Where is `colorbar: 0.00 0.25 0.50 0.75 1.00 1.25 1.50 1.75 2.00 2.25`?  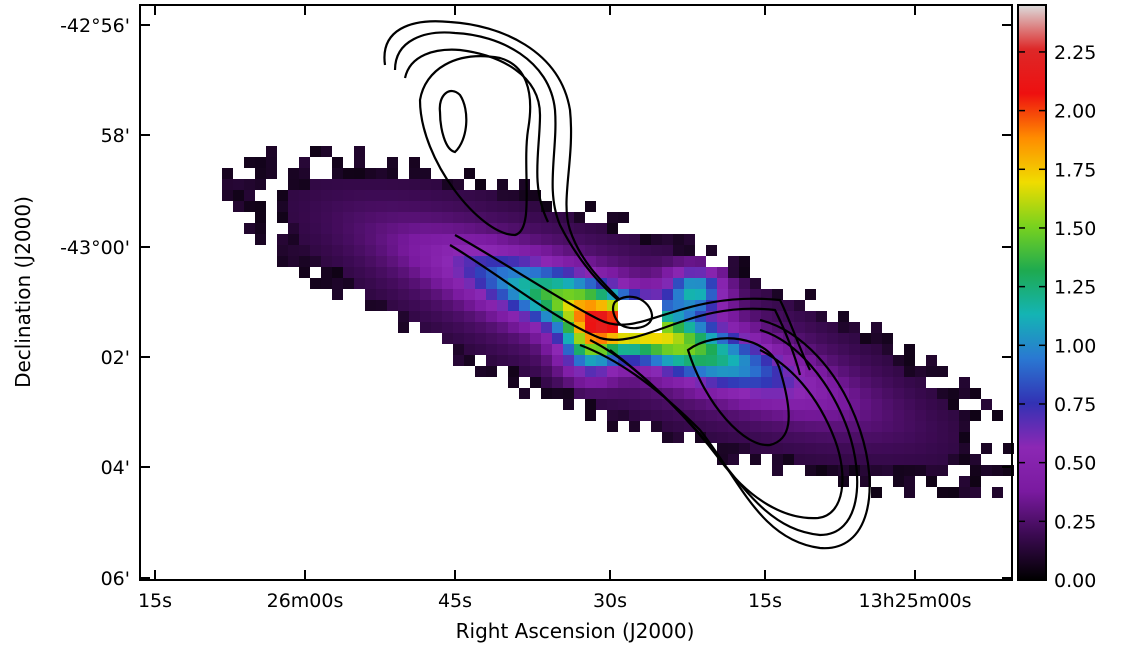 colorbar: 0.00 0.25 0.50 0.75 1.00 1.25 1.50 1.75 2.00 2.25 is located at coordinates (1056, 298).